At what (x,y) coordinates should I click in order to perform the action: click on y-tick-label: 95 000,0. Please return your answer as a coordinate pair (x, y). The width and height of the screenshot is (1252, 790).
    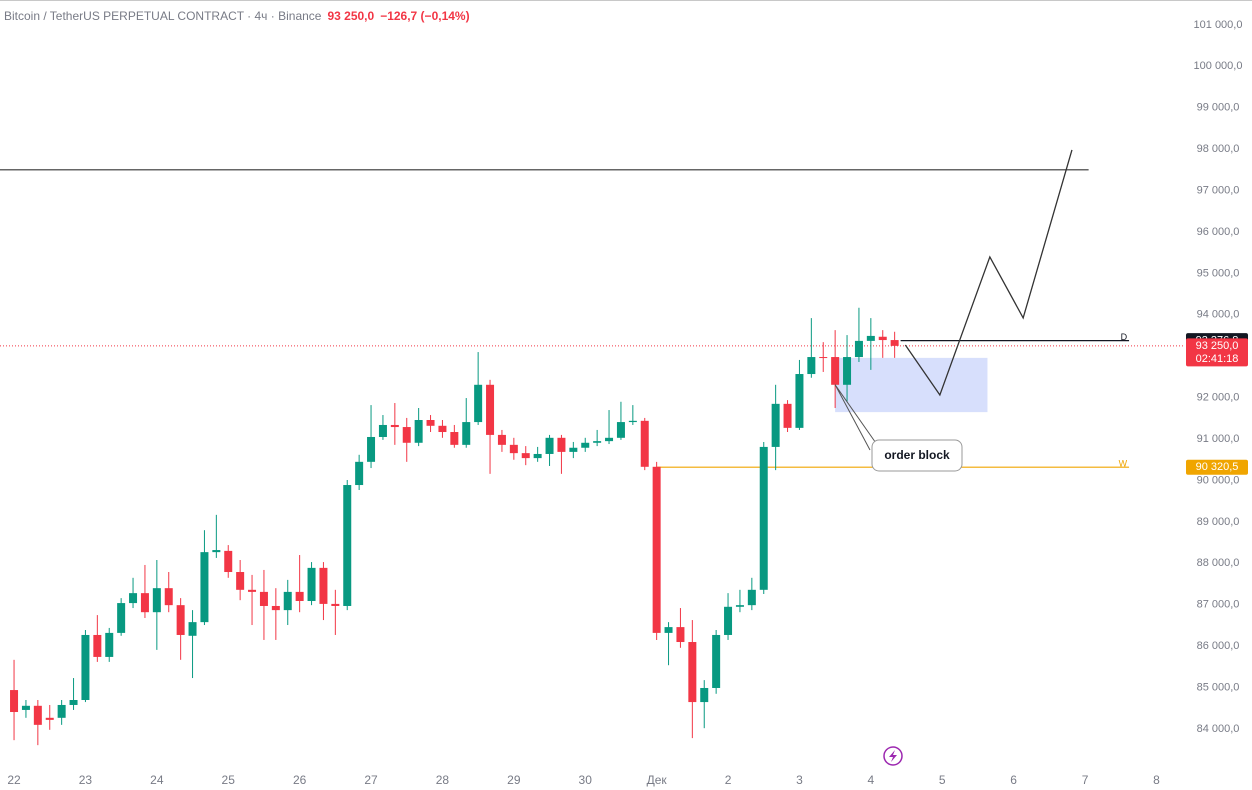
    Looking at the image, I should click on (1218, 273).